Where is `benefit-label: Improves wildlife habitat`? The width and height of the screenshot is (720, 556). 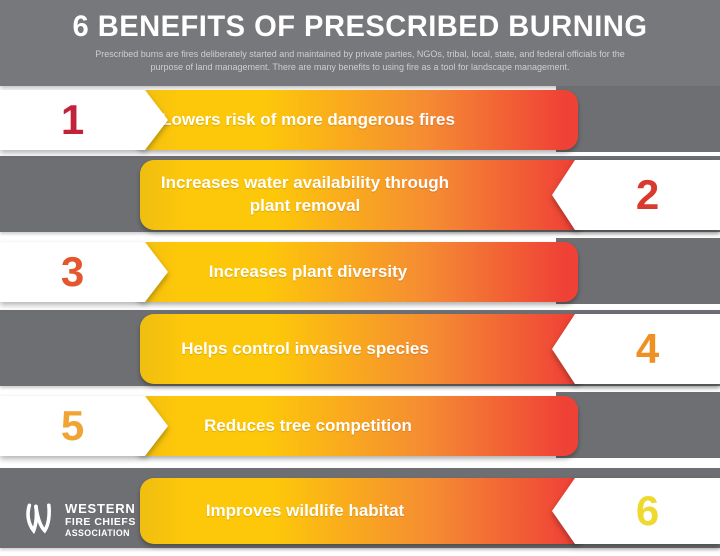 benefit-label: Improves wildlife habitat is located at coordinates (305, 510).